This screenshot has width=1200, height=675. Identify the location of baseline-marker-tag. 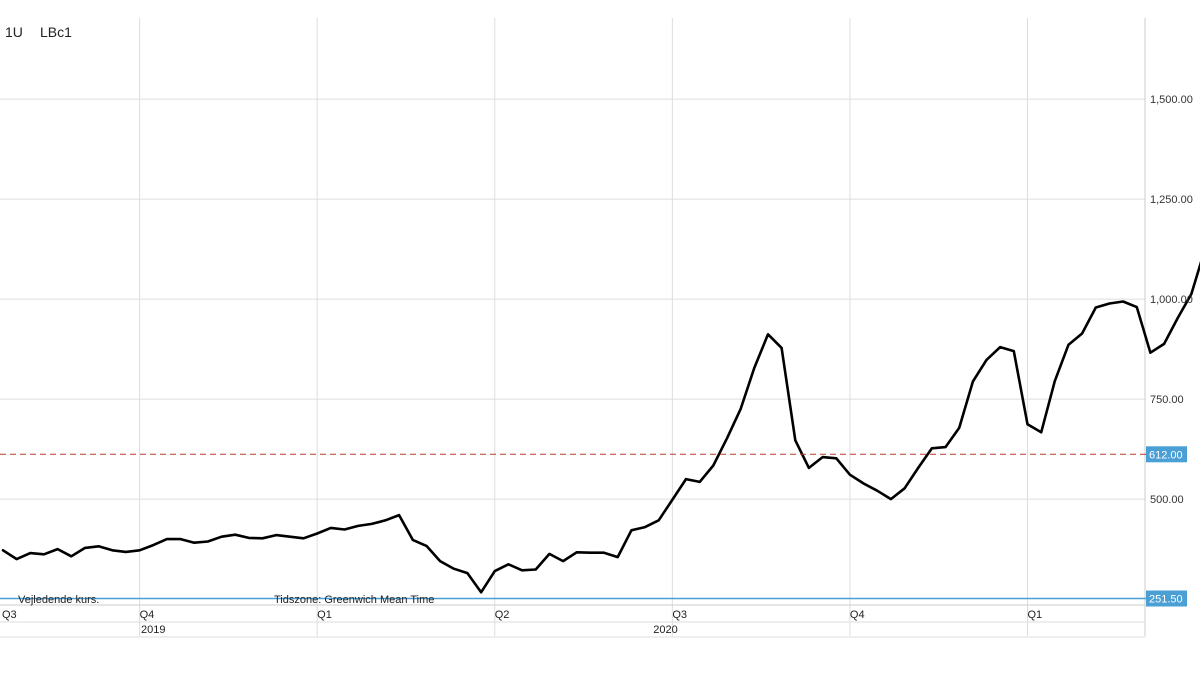
(1166, 598).